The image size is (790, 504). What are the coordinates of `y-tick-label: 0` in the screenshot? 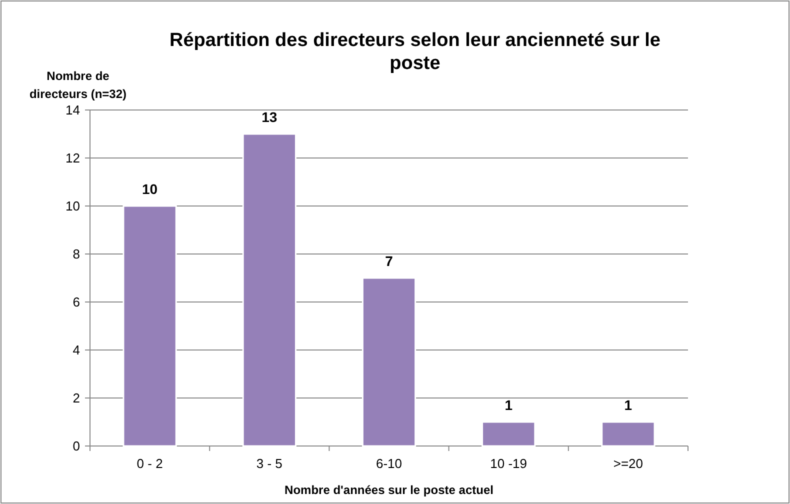 It's located at (76, 446).